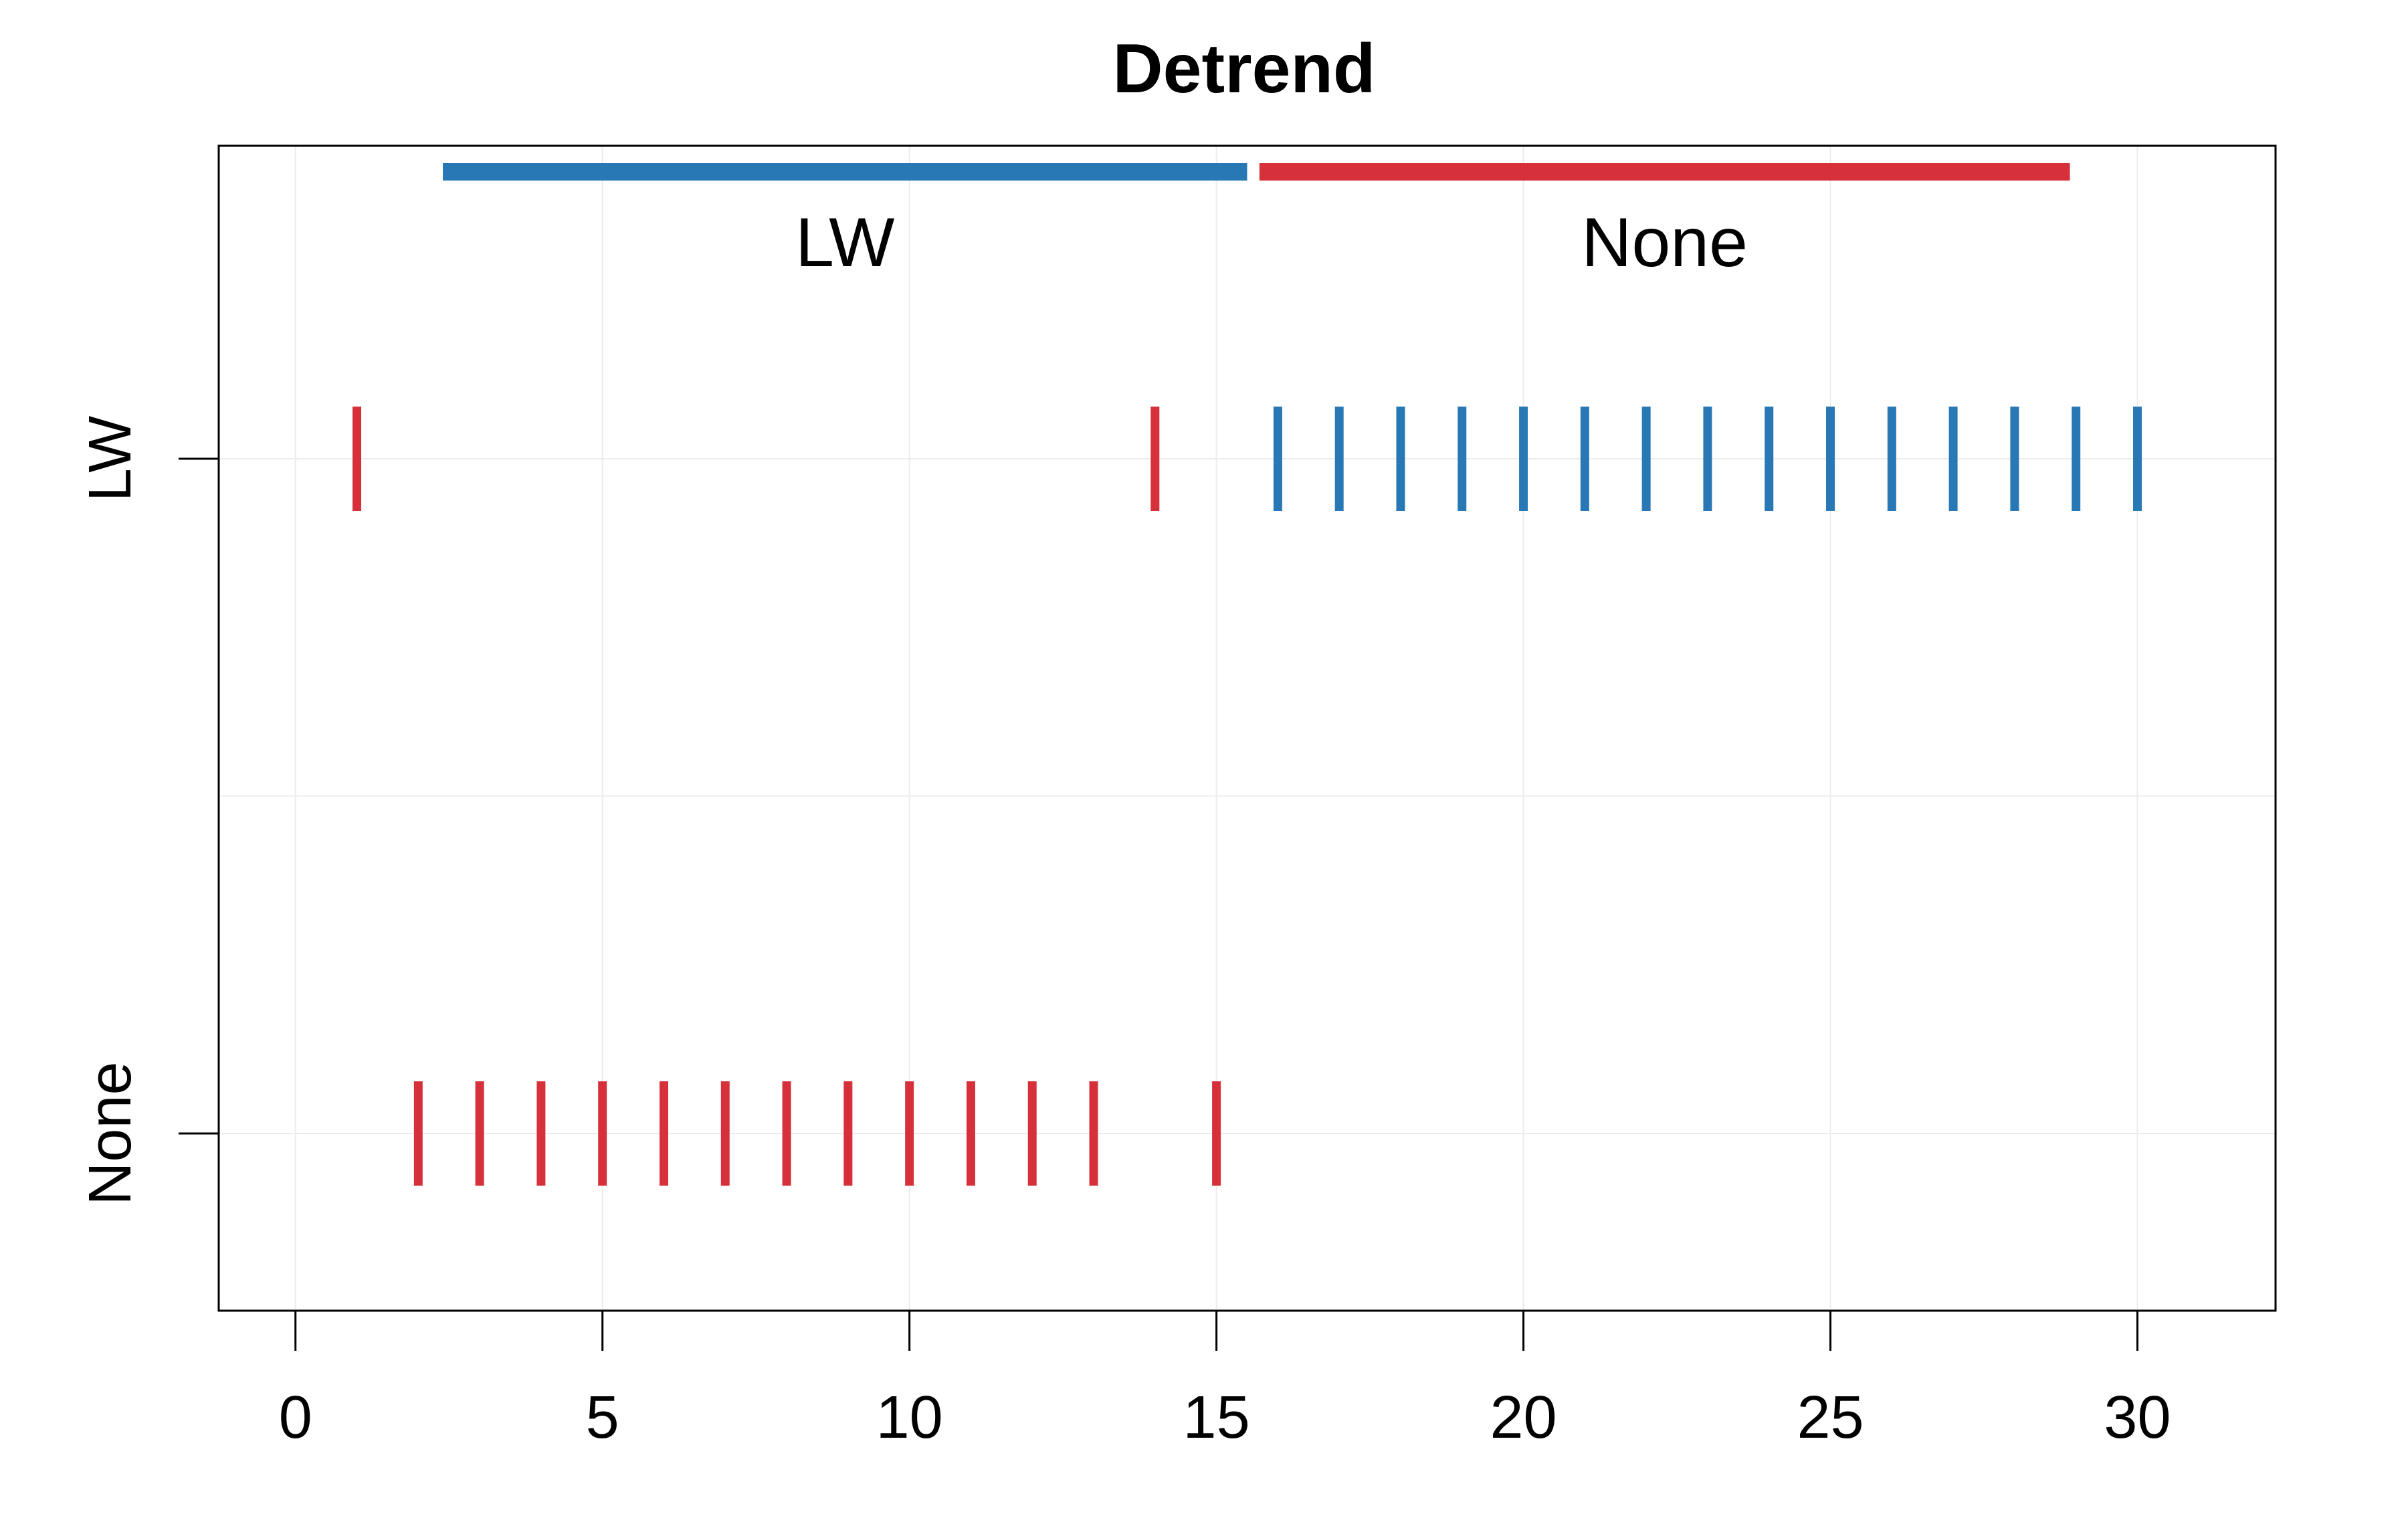 This screenshot has width=2408, height=1522. What do you see at coordinates (110, 1133) in the screenshot?
I see `y-tick-label-none: None` at bounding box center [110, 1133].